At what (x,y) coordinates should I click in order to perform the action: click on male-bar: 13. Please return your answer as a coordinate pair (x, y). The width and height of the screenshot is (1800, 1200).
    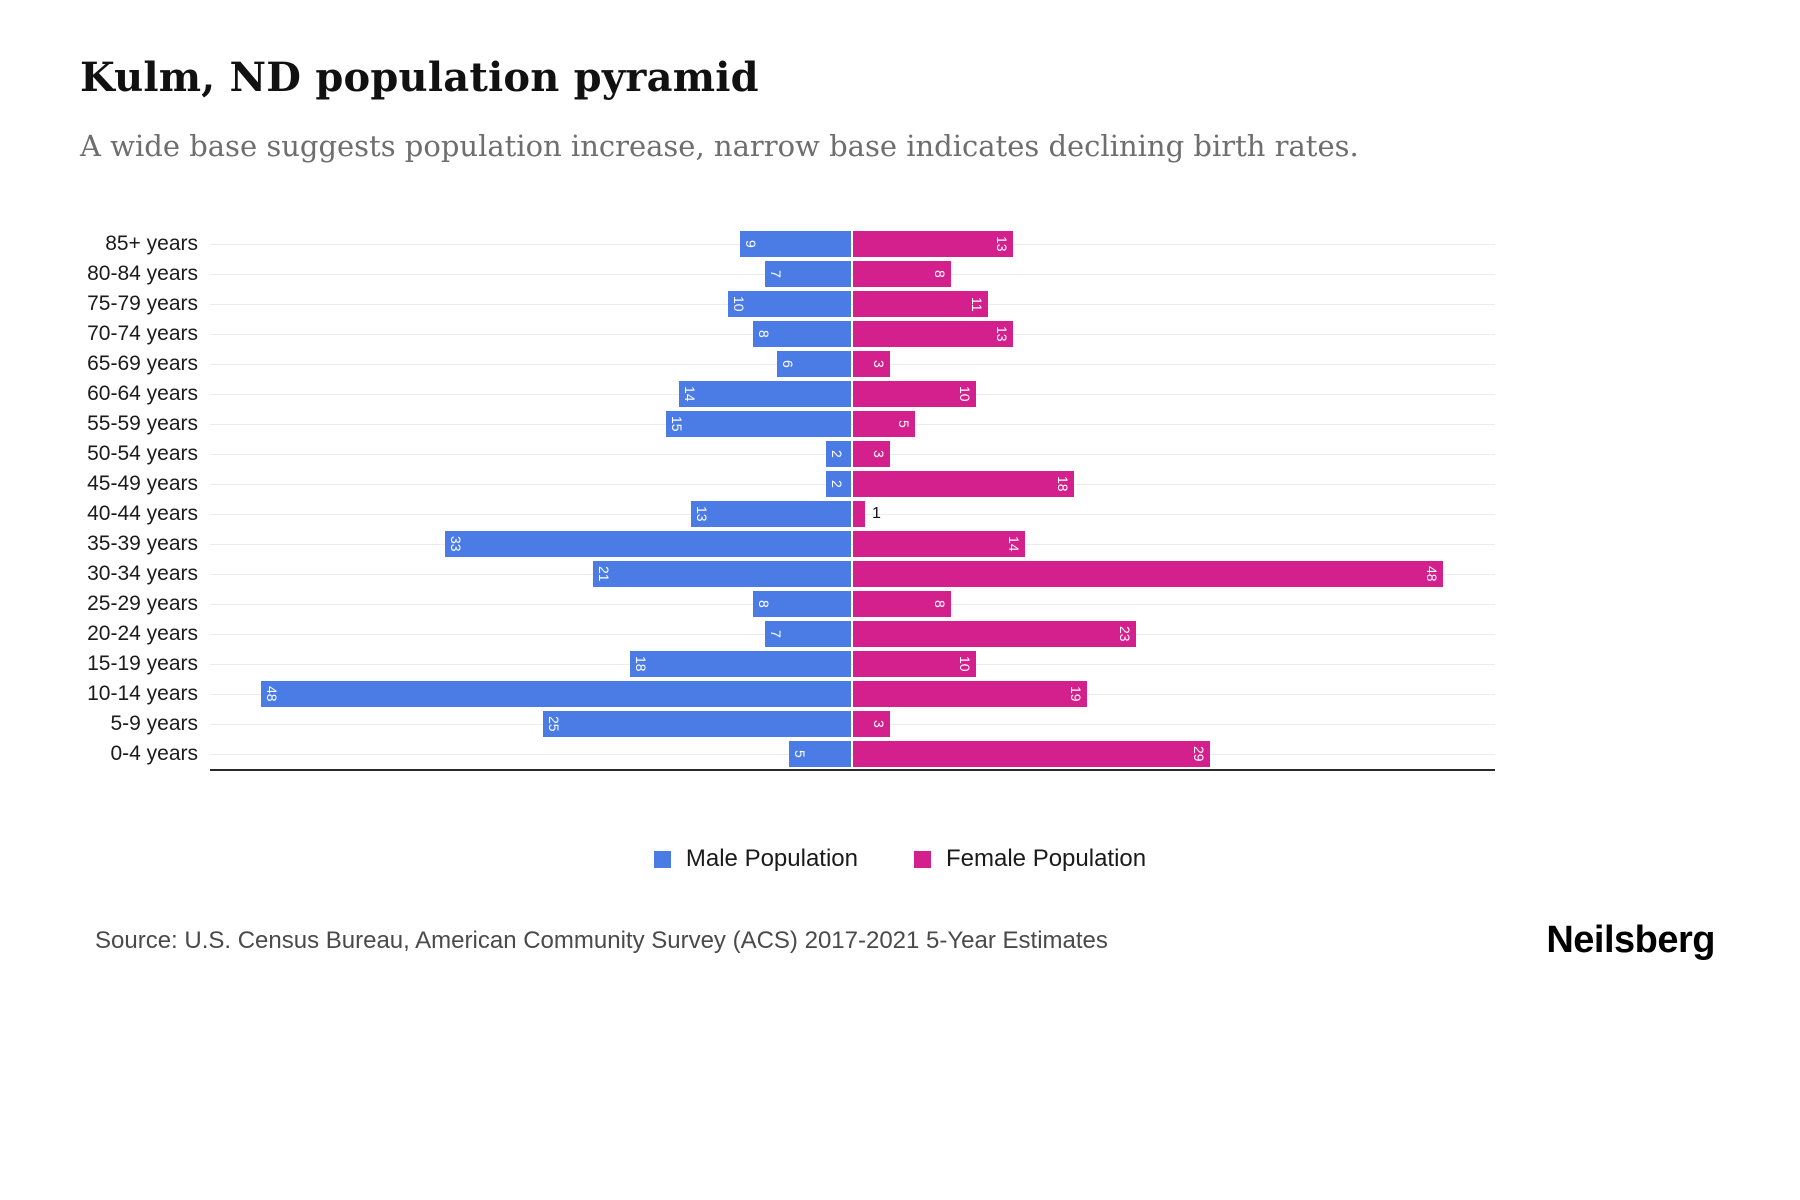
    Looking at the image, I should click on (771, 514).